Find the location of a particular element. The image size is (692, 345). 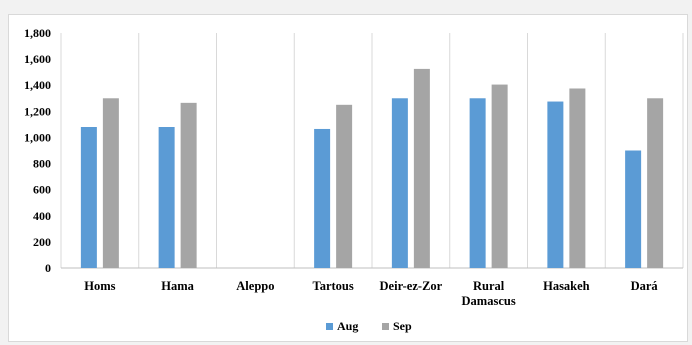

legend-label-aug: Aug is located at coordinates (347, 326).